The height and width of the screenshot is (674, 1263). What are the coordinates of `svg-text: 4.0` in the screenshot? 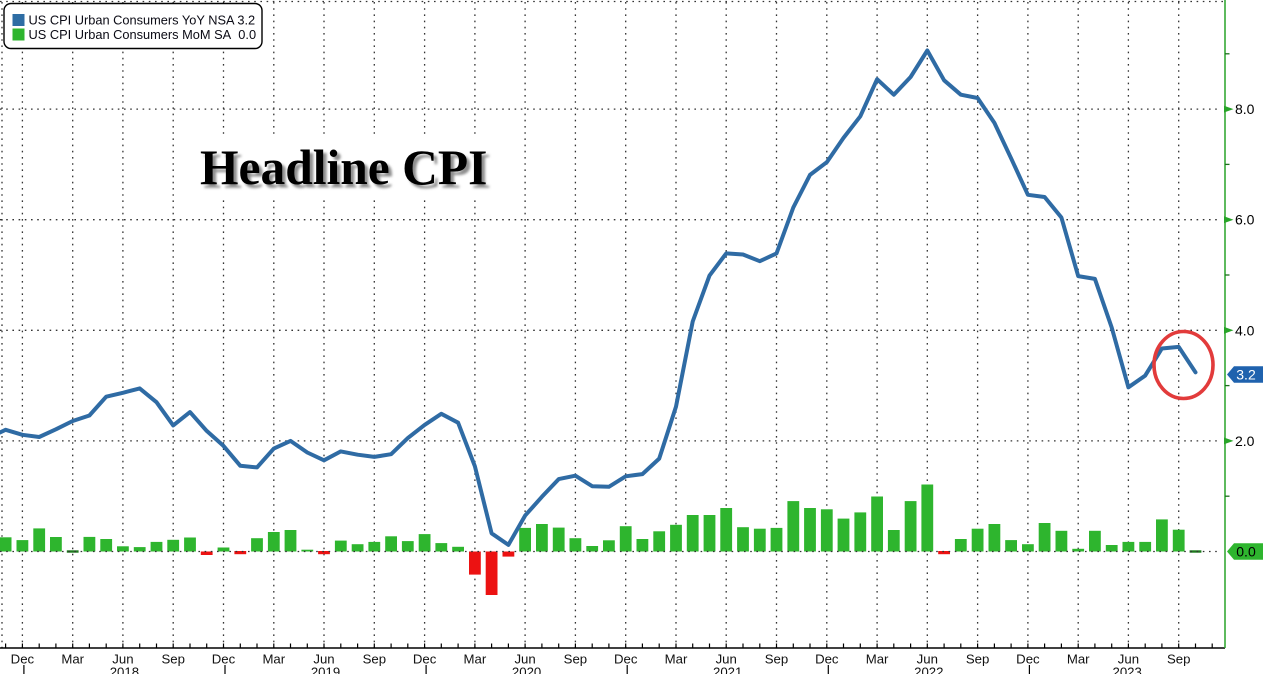 It's located at (1245, 330).